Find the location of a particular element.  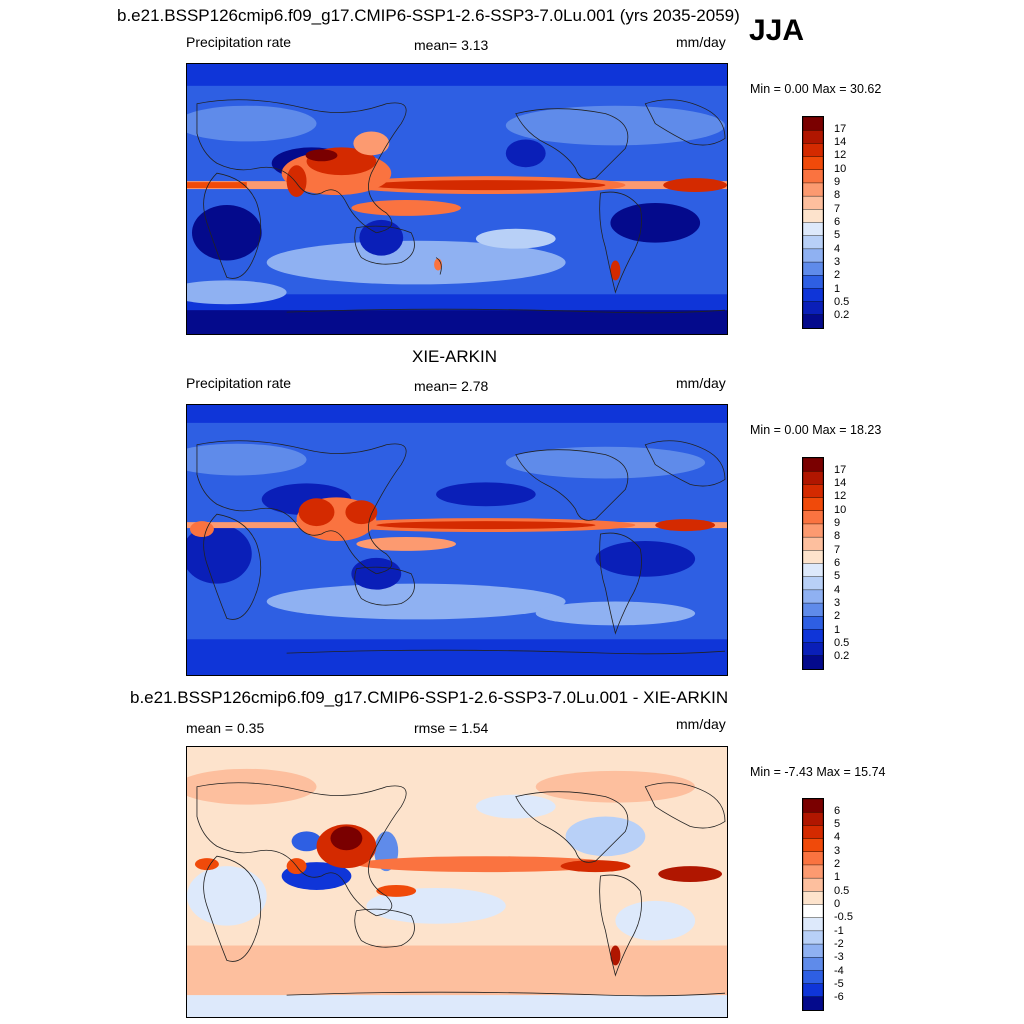

panel2-mean-label: mean= 2.78 is located at coordinates (451, 386).